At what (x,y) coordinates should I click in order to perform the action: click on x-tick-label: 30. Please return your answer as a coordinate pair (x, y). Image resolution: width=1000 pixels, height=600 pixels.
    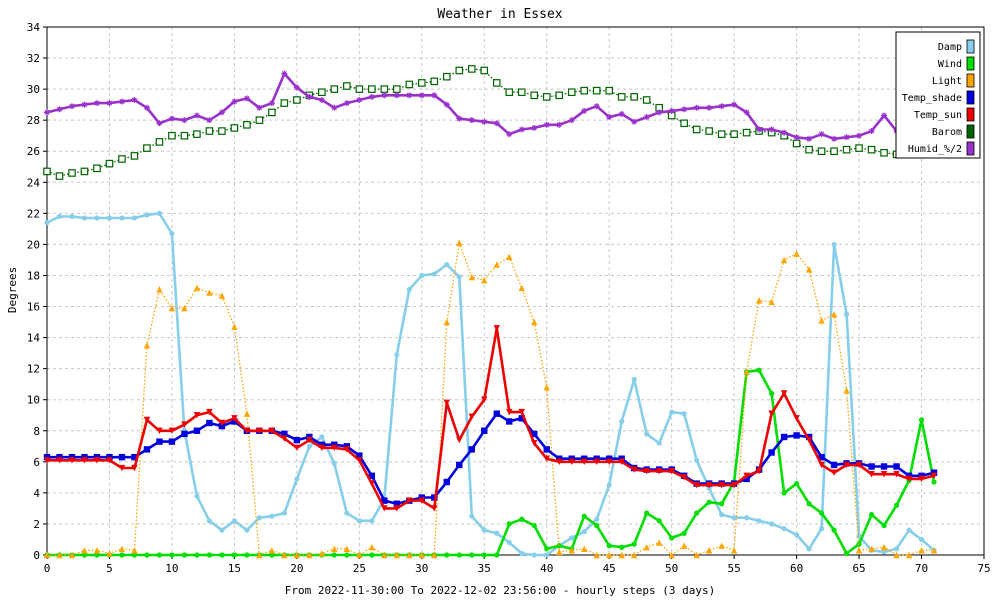
    Looking at the image, I should click on (421, 568).